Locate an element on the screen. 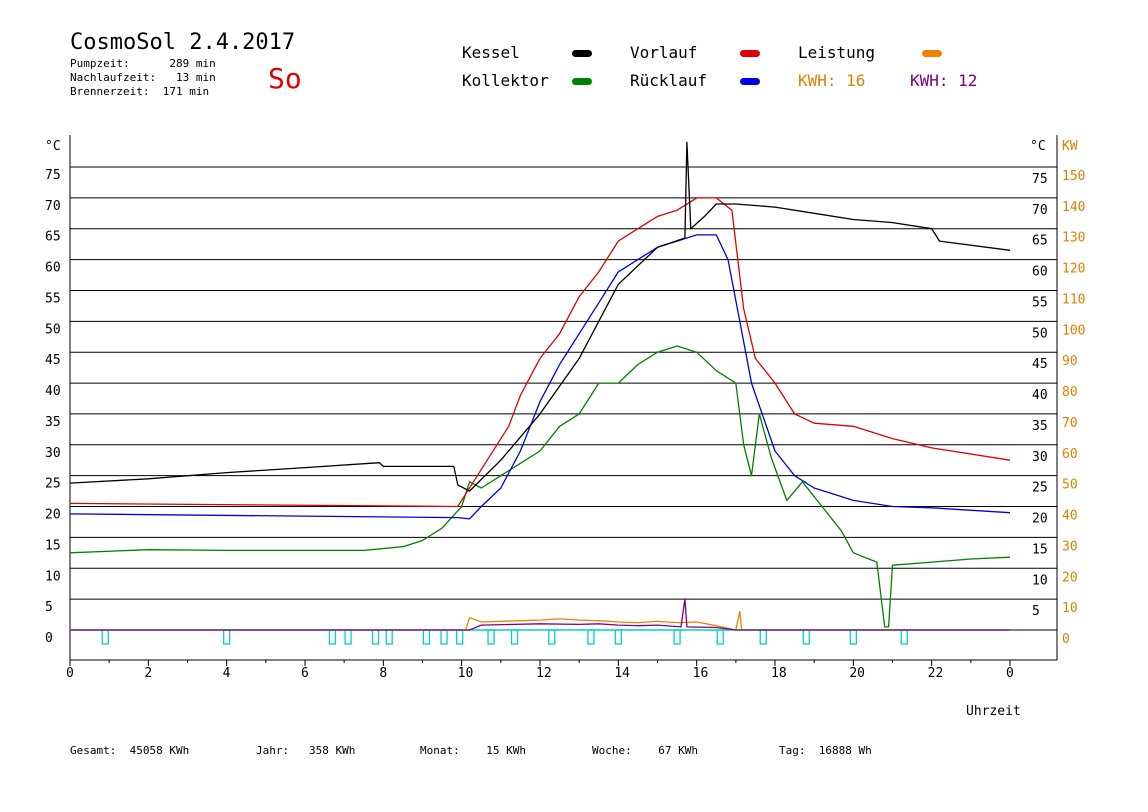  y-tick-label-power: 50 is located at coordinates (1070, 485).